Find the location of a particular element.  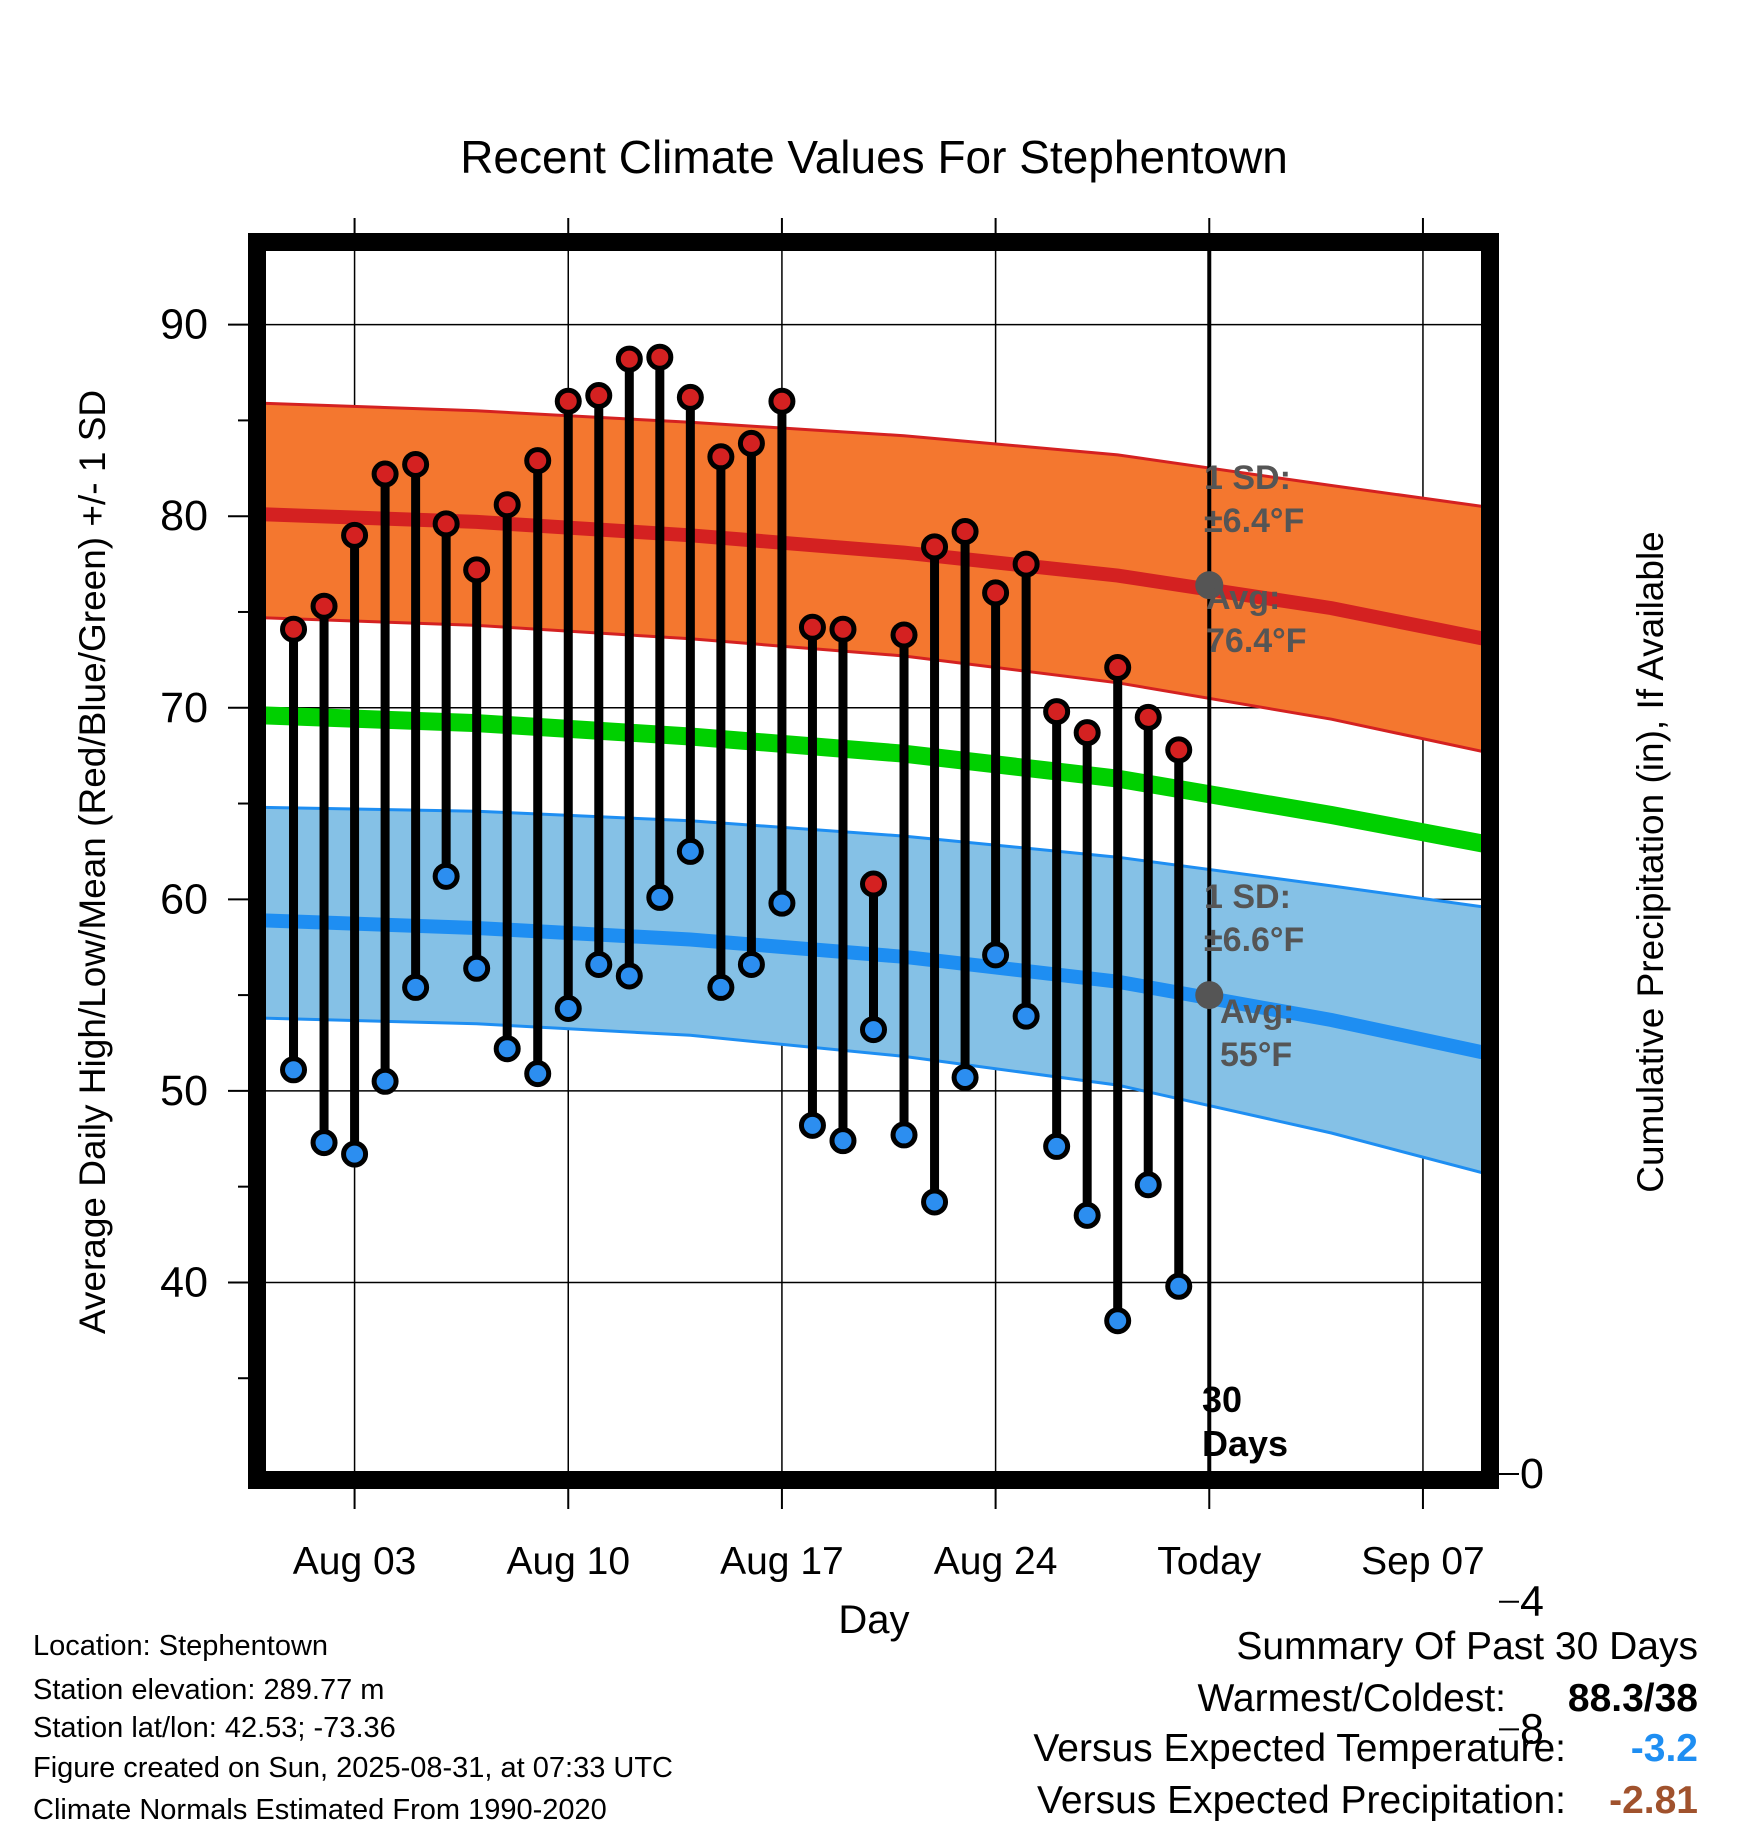

x-tick-label: Aug 03 is located at coordinates (355, 1561).